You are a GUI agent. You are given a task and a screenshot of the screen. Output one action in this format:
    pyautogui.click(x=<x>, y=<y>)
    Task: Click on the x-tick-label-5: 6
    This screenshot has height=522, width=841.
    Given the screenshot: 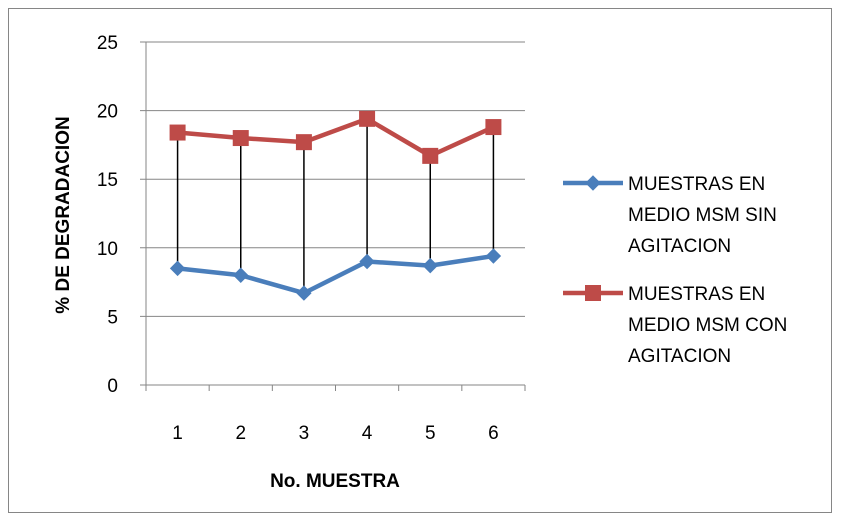 What is the action you would take?
    pyautogui.click(x=493, y=433)
    